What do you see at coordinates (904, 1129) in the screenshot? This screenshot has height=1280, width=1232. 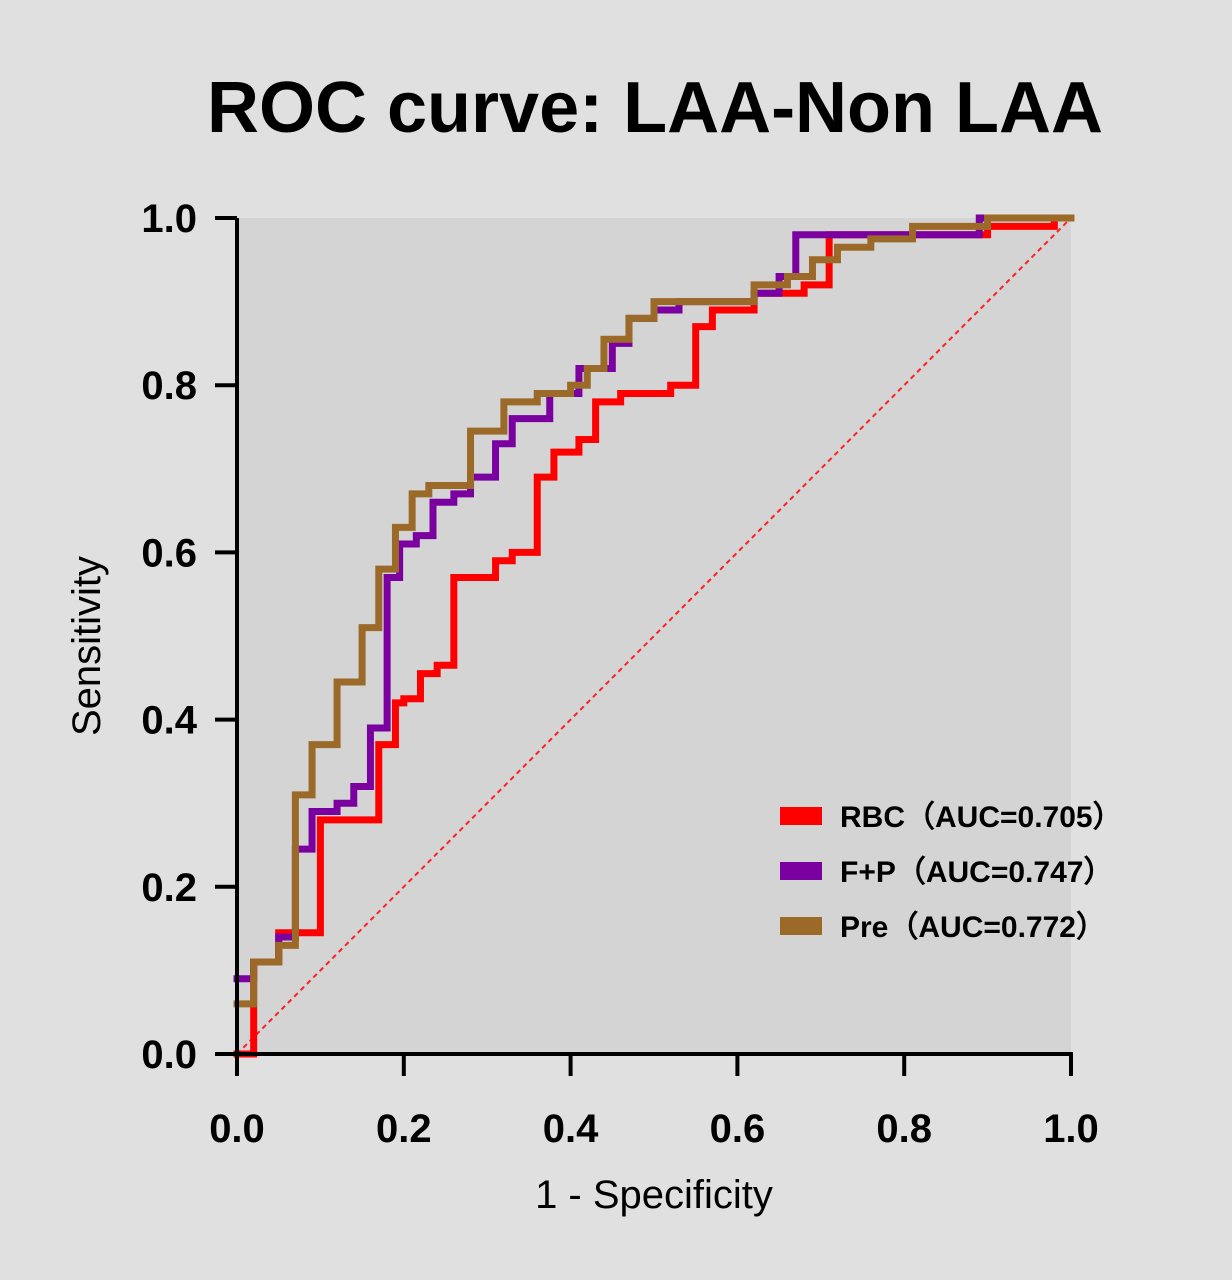 I see `x-tick-label: 0.8` at bounding box center [904, 1129].